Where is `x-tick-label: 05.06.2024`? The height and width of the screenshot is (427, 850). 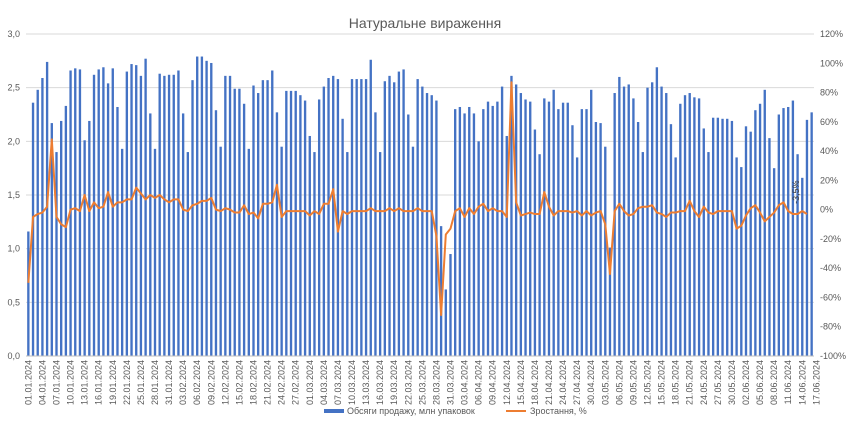 x-tick-label: 05.06.2024 is located at coordinates (760, 382).